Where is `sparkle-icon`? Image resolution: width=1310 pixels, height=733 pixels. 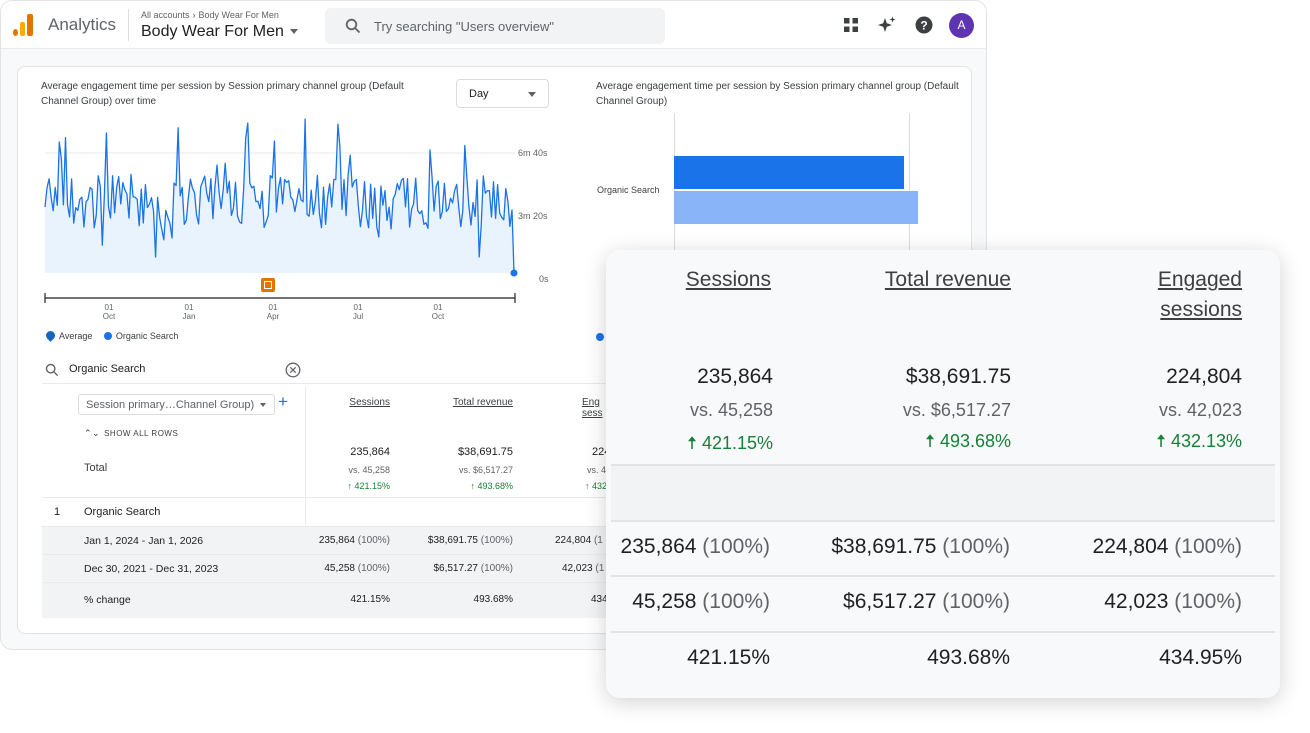
sparkle-icon is located at coordinates (887, 25).